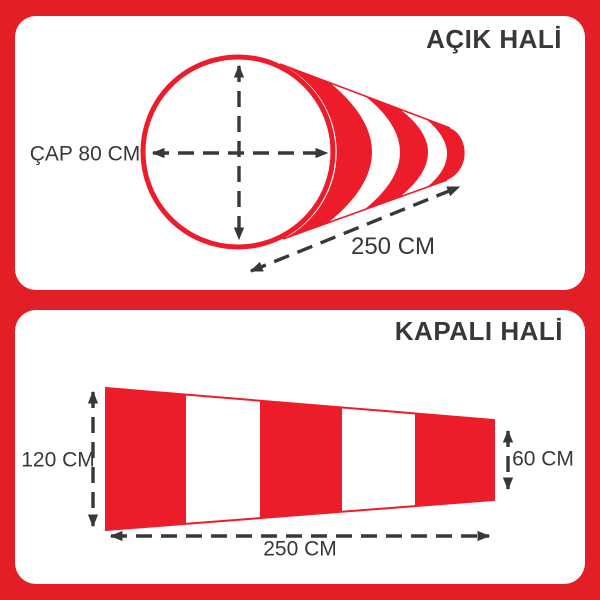  I want to click on right-height-label: 60 CM, so click(543, 459).